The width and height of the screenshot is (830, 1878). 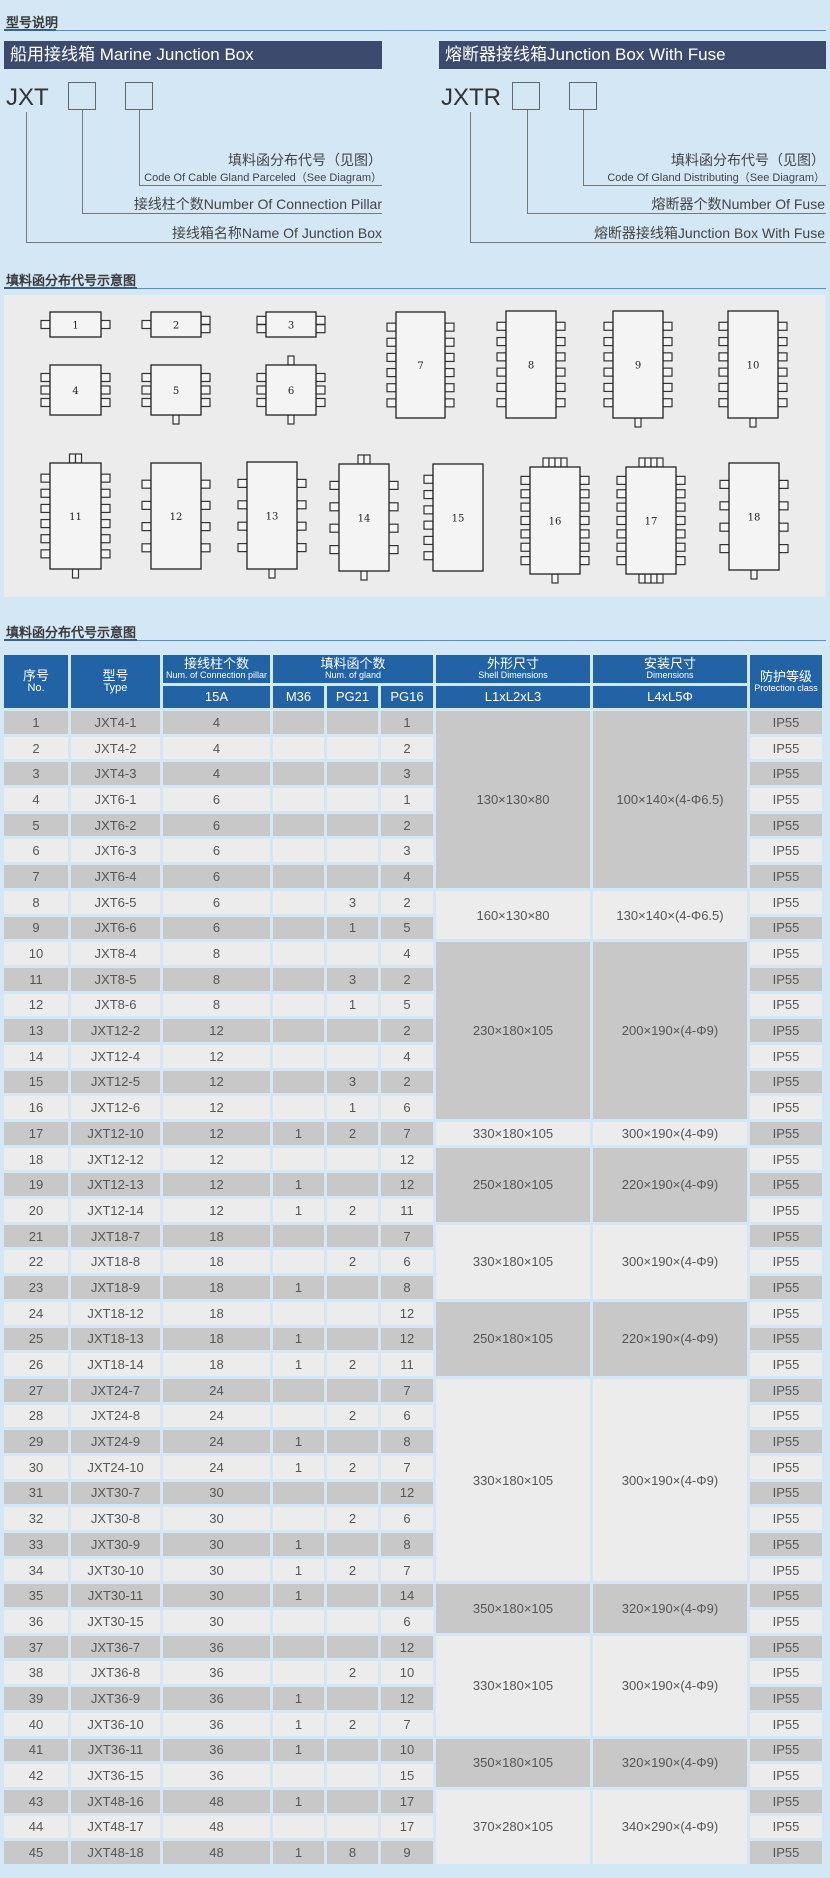 What do you see at coordinates (670, 1480) in the screenshot?
I see `cell-mount-dimensions: 300×190×(4-Φ9)` at bounding box center [670, 1480].